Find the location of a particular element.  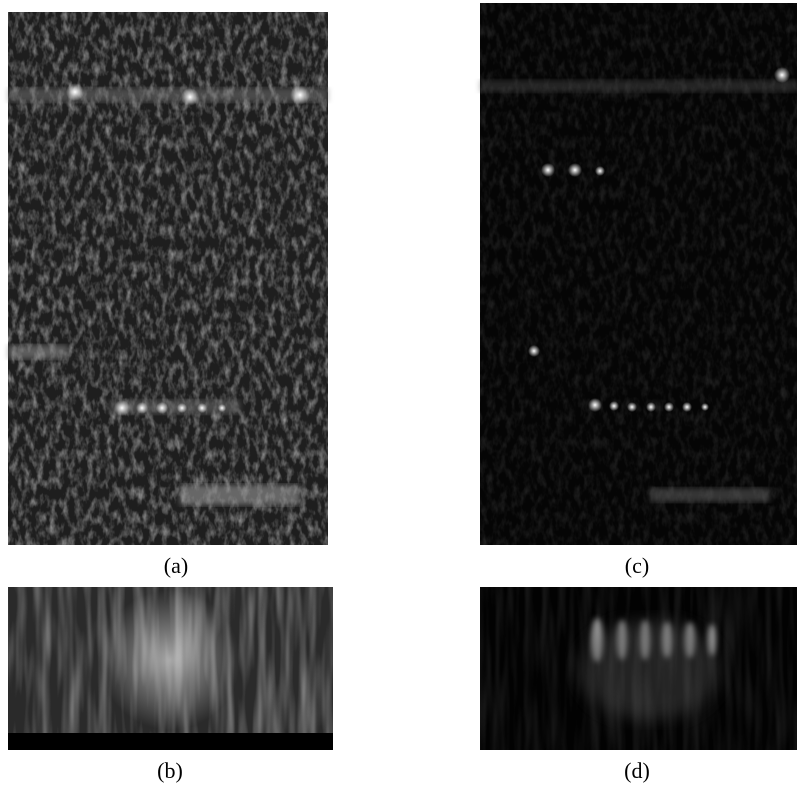

panel-label: (b) is located at coordinates (170, 770).